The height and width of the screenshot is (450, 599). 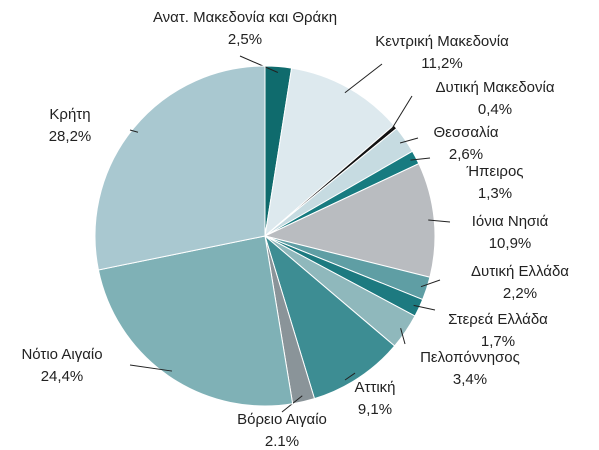 I want to click on slice-value-label: 0,4%, so click(x=495, y=109).